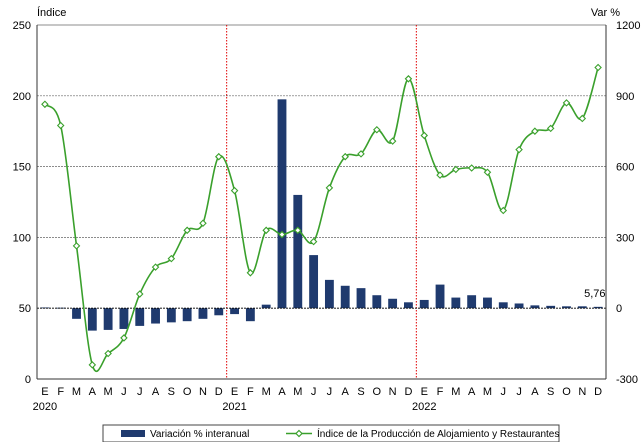  Describe the element at coordinates (625, 97) in the screenshot. I see `y-right-tick-label: 900` at that location.